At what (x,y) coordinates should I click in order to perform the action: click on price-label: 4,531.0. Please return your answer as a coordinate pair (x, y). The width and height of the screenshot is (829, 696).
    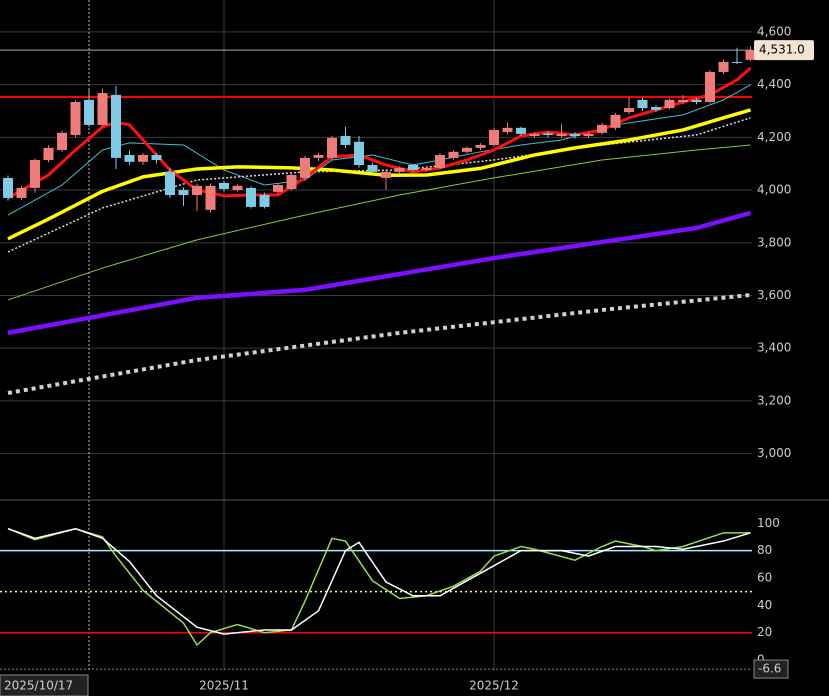
    Looking at the image, I should click on (782, 50).